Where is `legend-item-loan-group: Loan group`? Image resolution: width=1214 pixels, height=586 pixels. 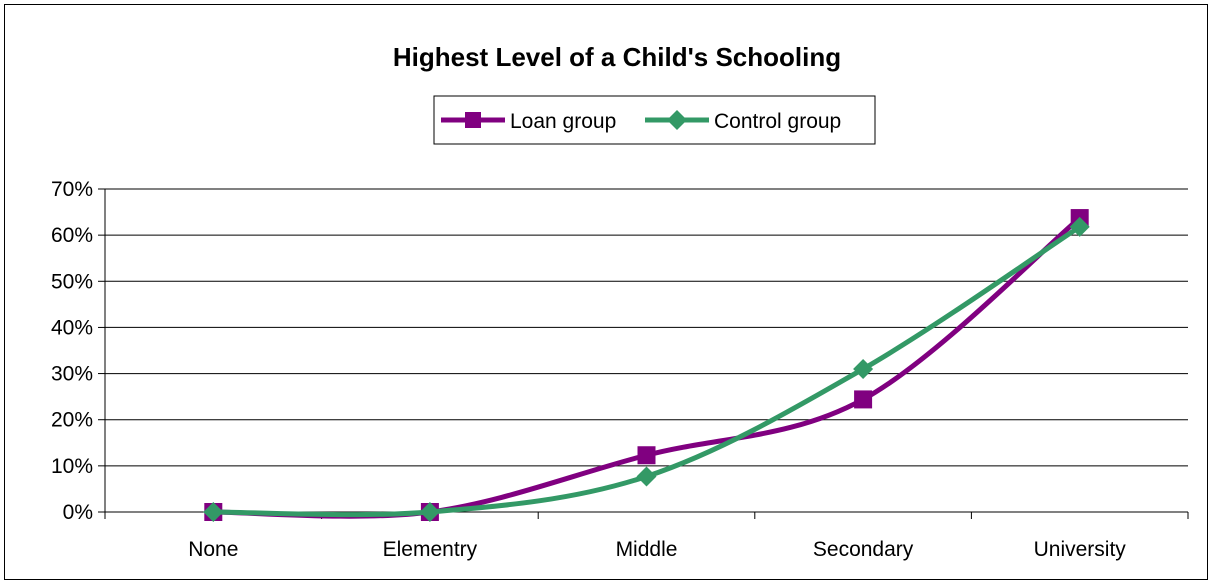 legend-item-loan-group: Loan group is located at coordinates (528, 121).